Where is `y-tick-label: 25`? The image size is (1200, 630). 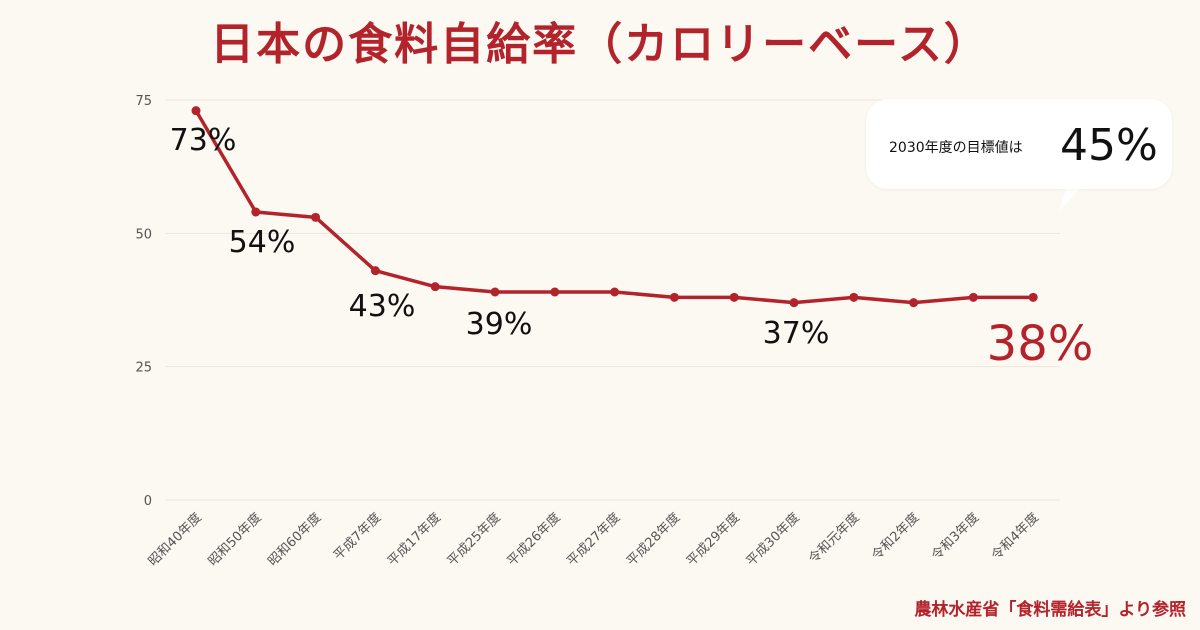
y-tick-label: 25 is located at coordinates (143, 368).